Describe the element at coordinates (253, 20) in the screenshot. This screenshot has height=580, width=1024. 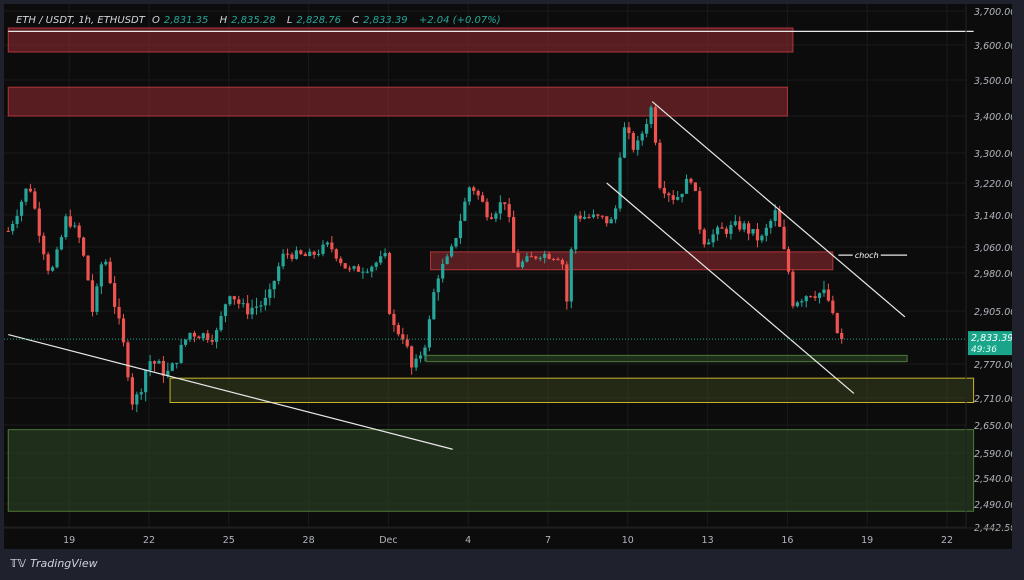
I see `high-value: 2,835.28` at that location.